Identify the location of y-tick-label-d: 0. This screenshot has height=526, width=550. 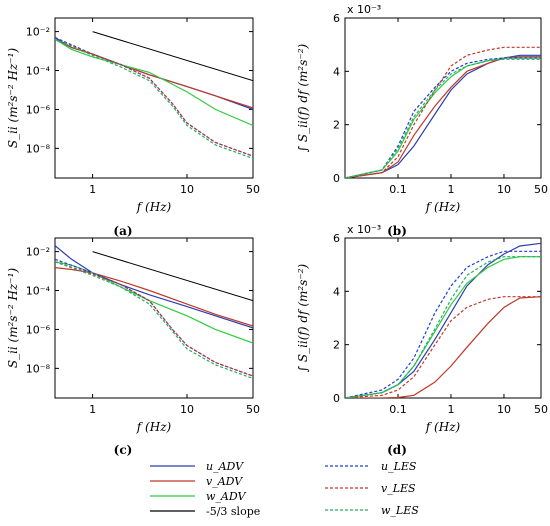
(336, 398).